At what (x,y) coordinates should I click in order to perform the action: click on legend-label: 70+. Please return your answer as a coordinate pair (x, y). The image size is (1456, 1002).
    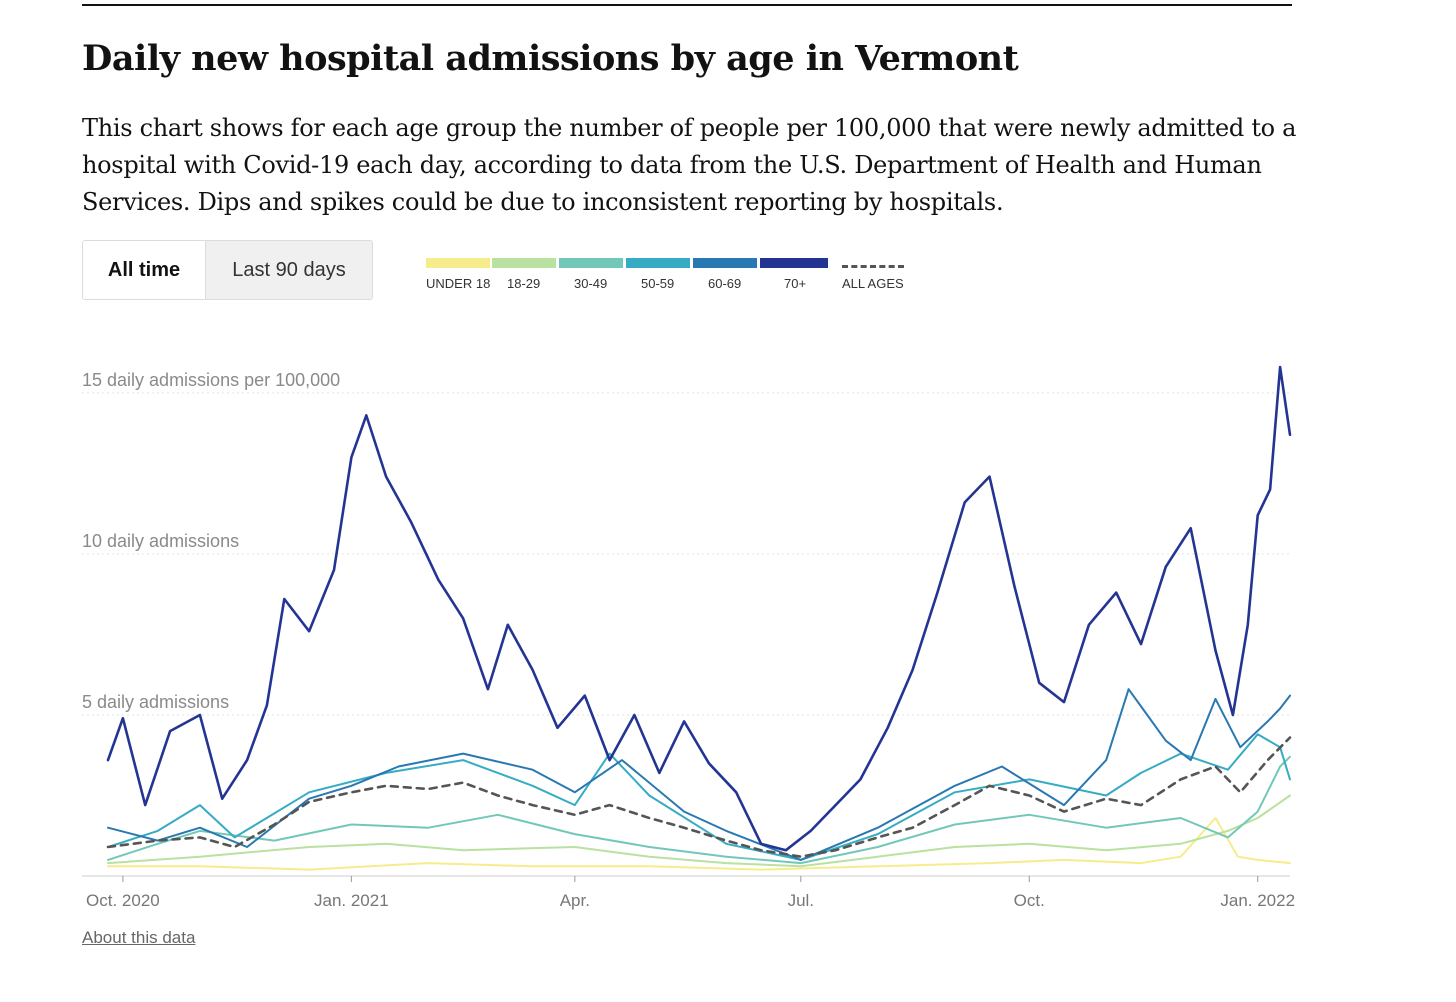
    Looking at the image, I should click on (795, 283).